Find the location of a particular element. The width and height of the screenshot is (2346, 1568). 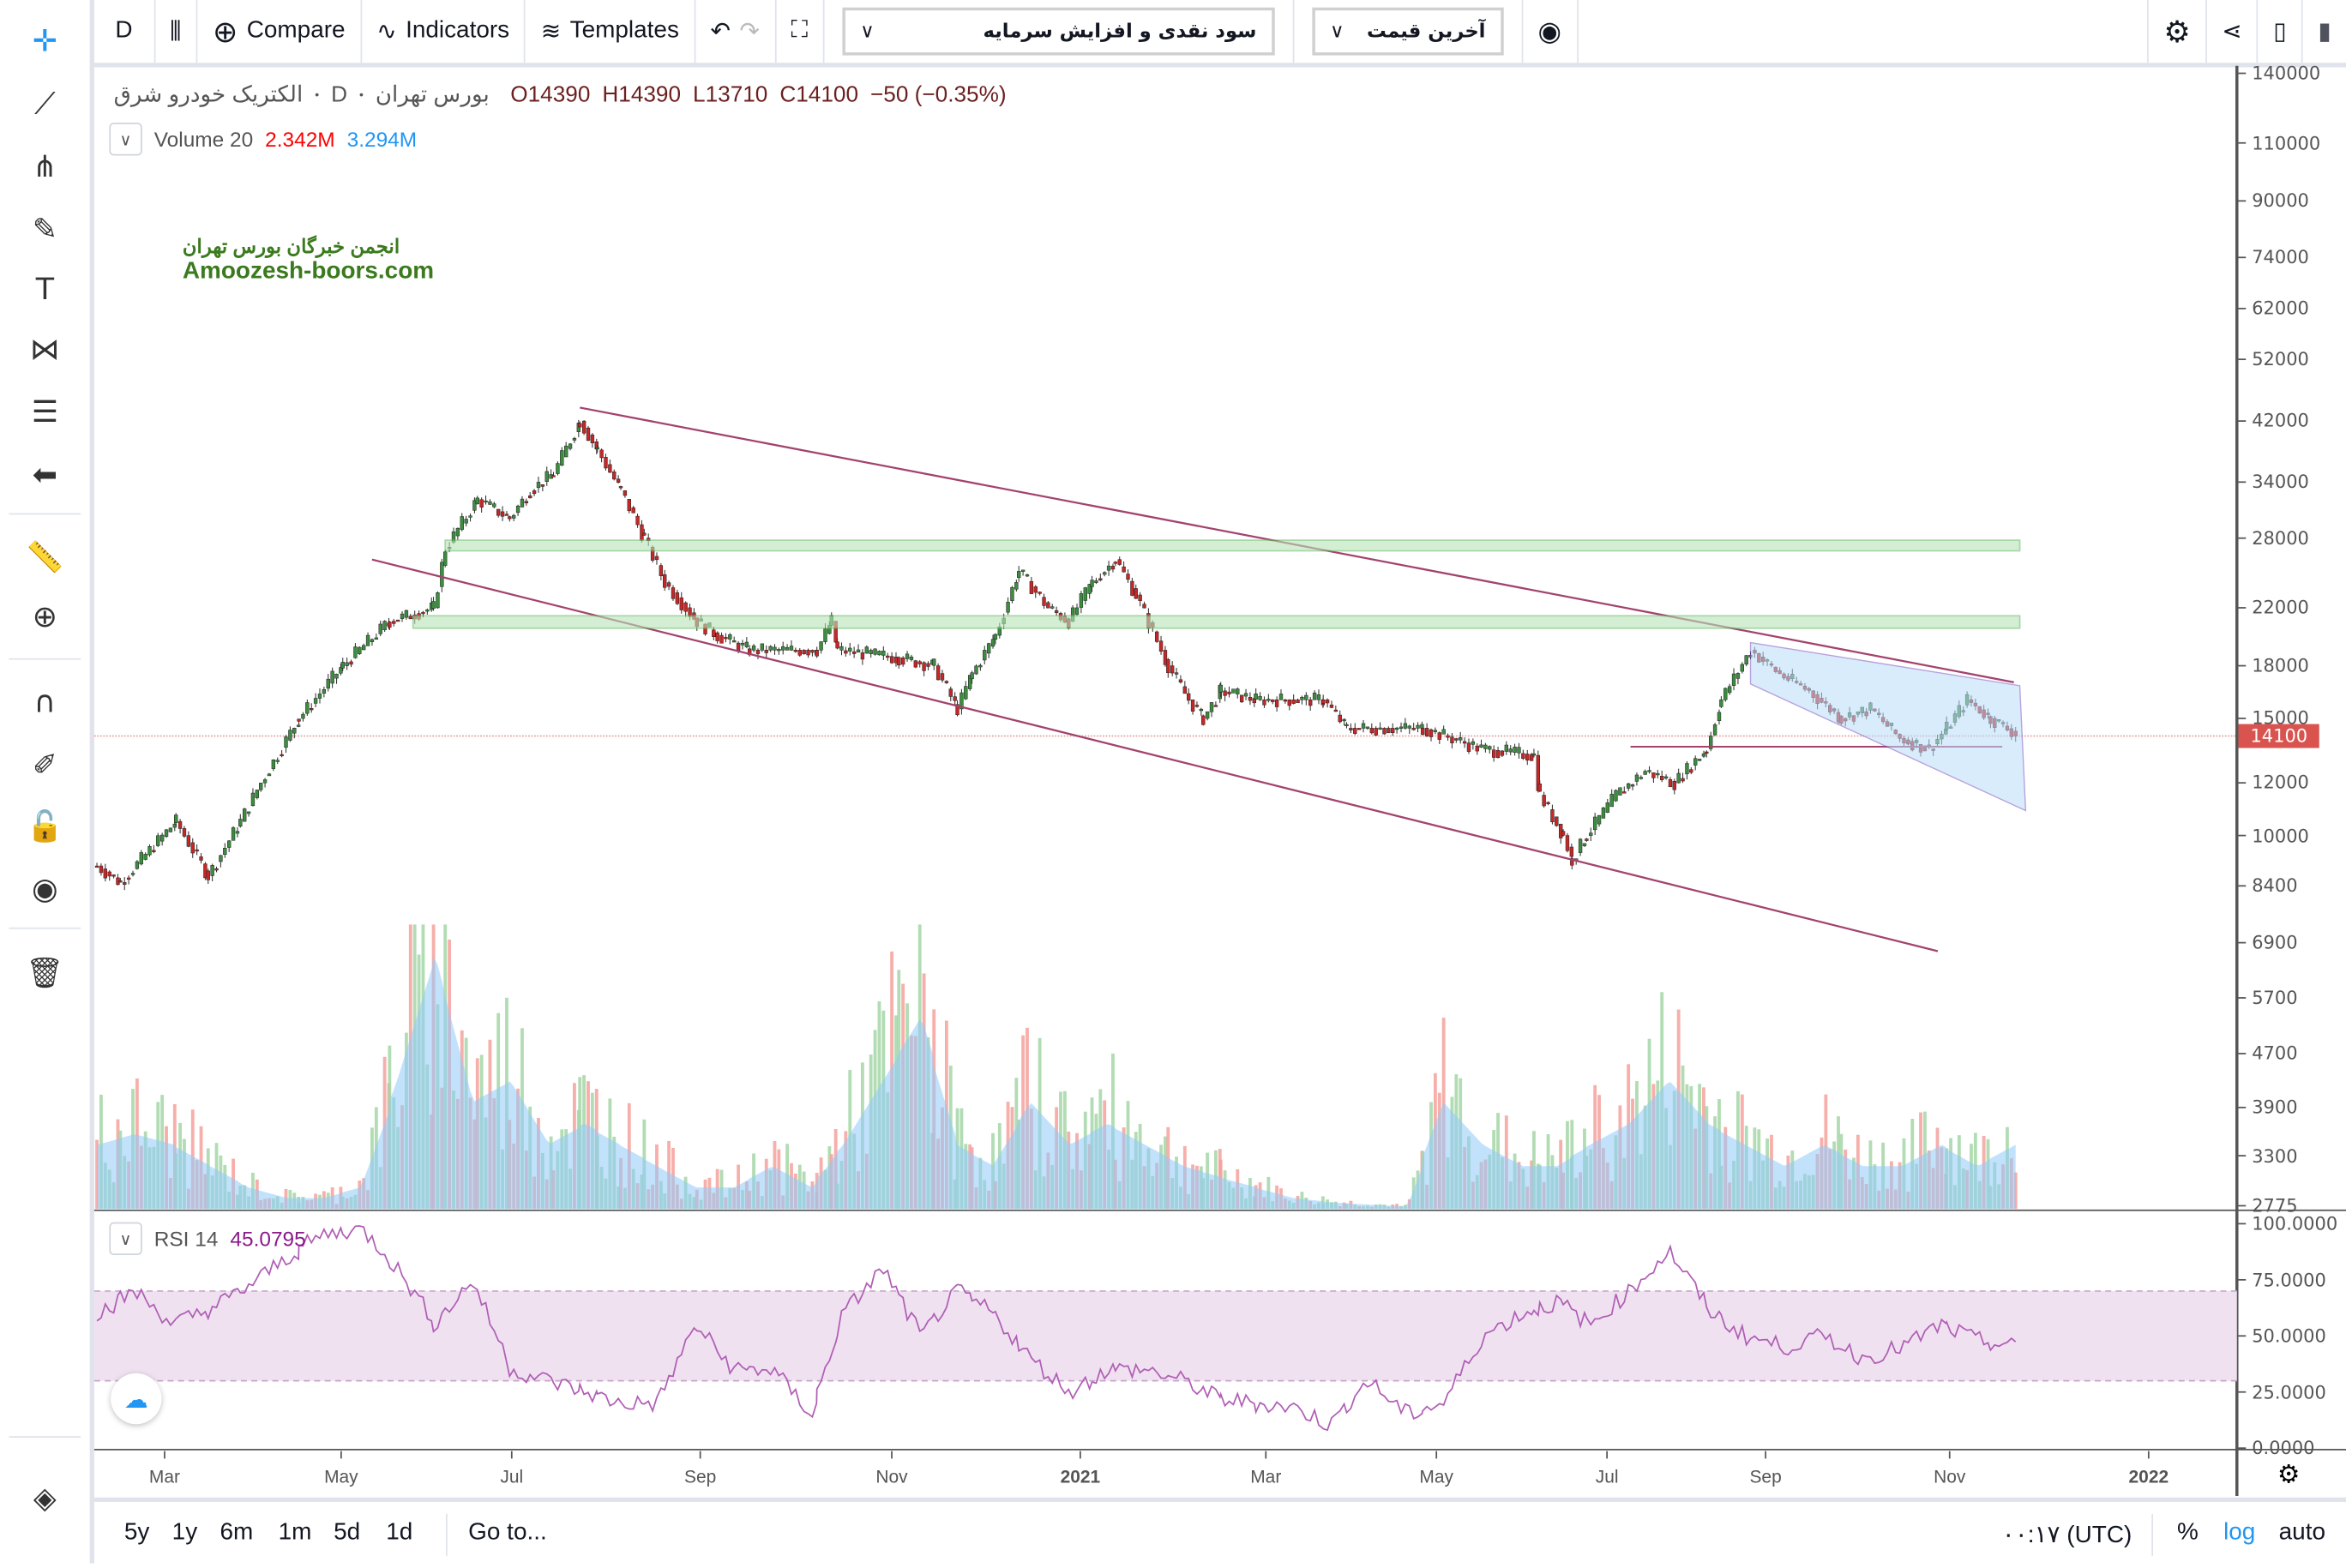

pitchfork-icon: ⋔ is located at coordinates (44, 165).